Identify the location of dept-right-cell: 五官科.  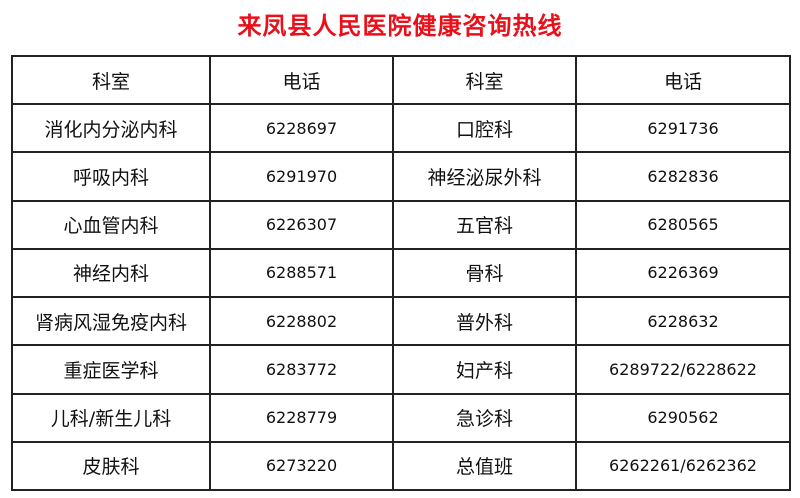
(484, 224).